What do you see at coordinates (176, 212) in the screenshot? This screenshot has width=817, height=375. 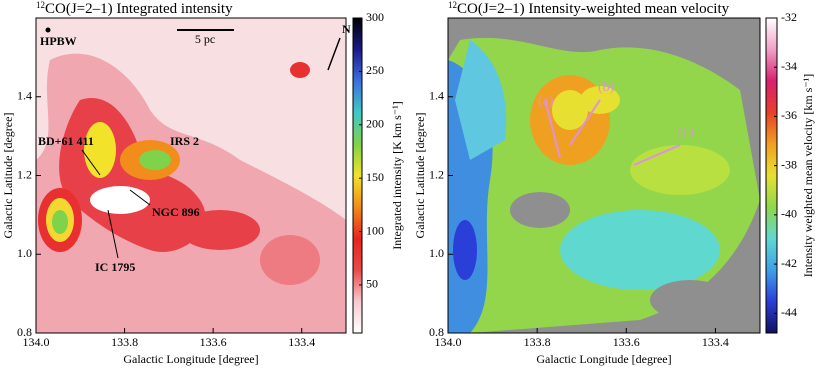 I see `annotation: NGC 896` at bounding box center [176, 212].